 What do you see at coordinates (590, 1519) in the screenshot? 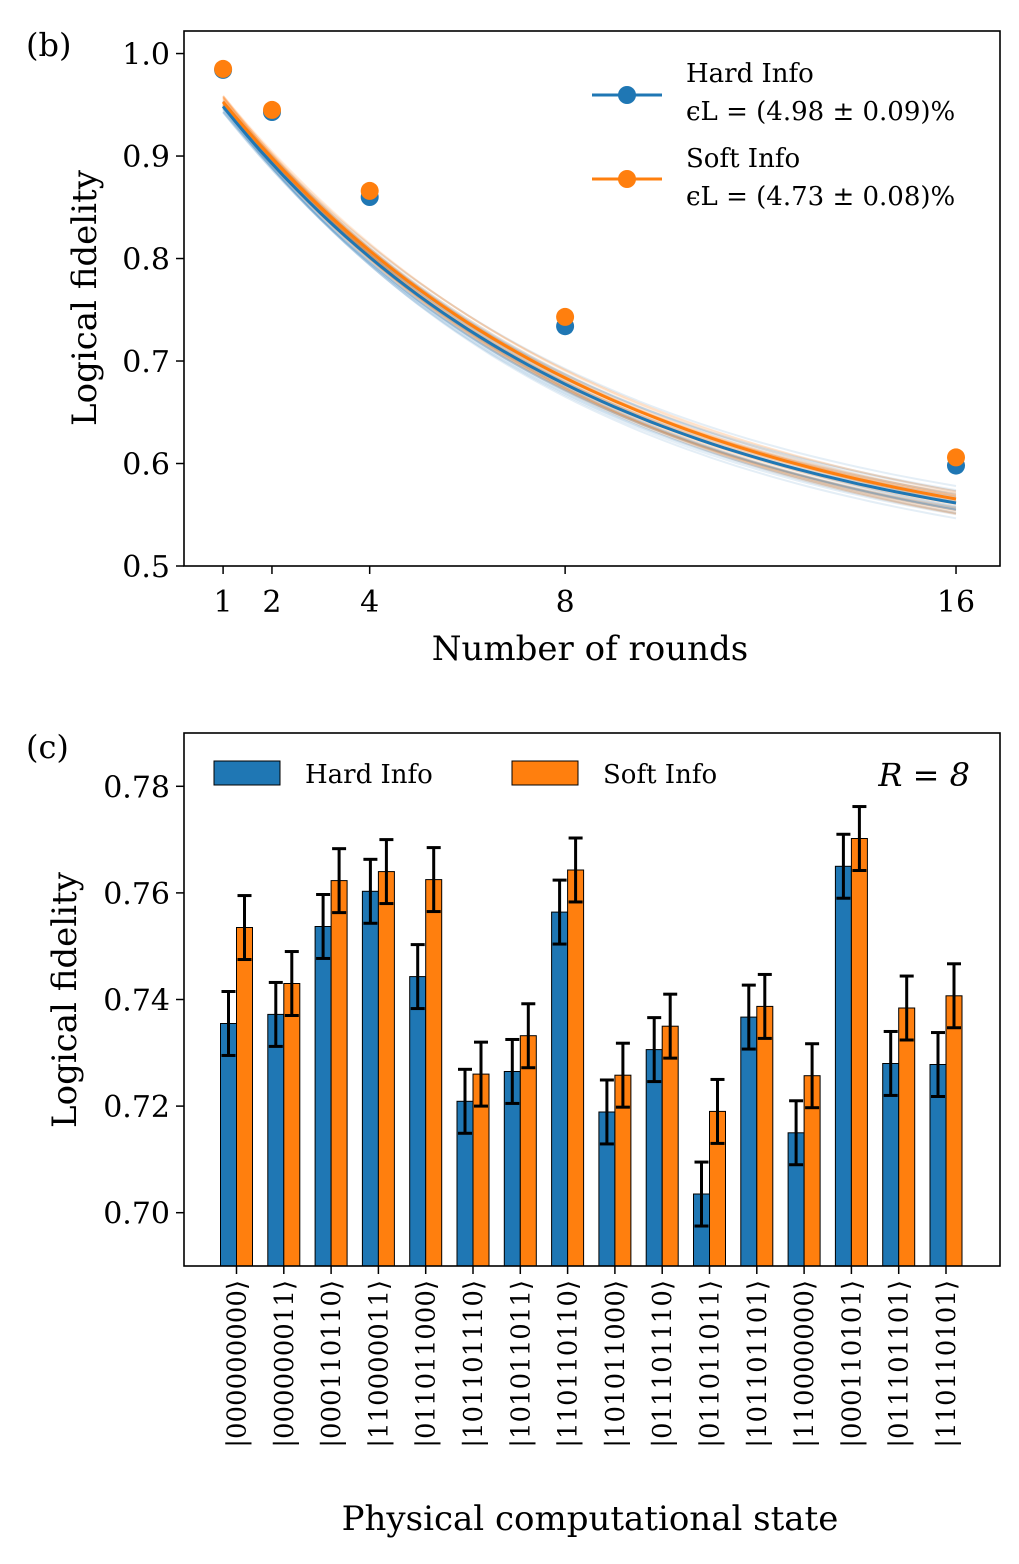
I see `panel-c-x-axis-label: Physical computational state` at bounding box center [590, 1519].